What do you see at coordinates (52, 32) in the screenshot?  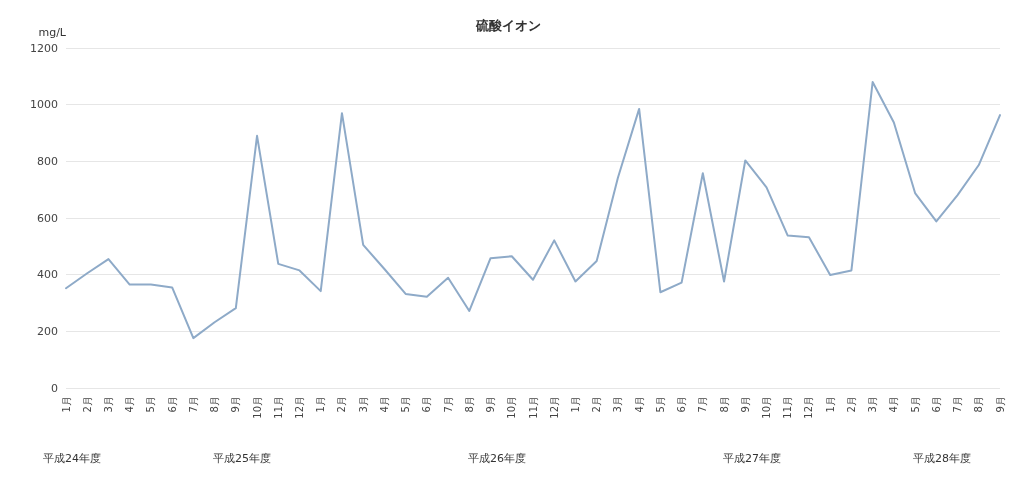 I see `y-axis-title: mg/L` at bounding box center [52, 32].